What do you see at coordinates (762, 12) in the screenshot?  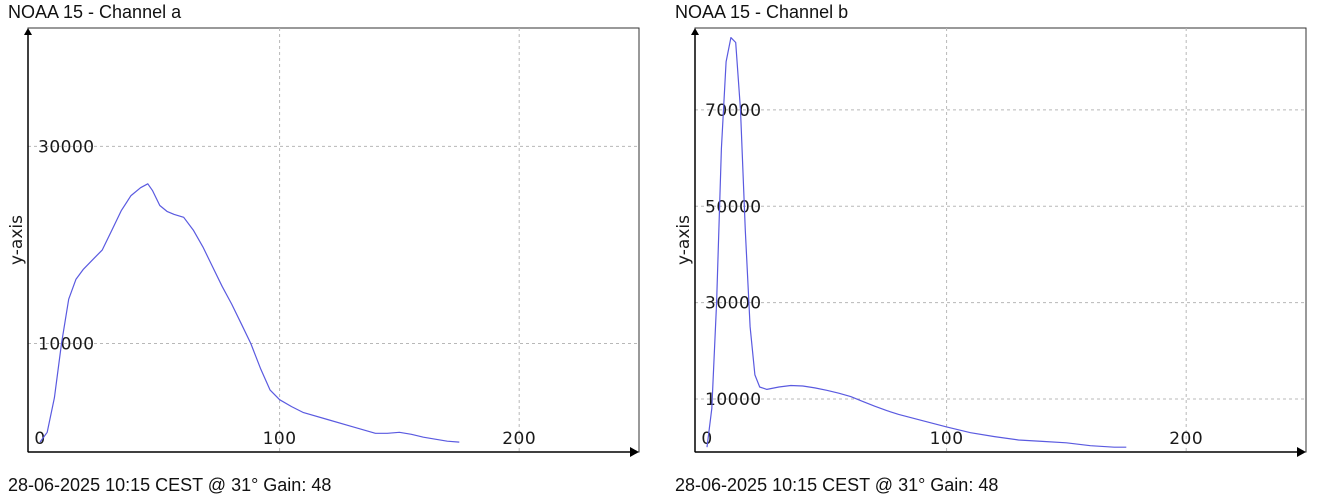 I see `chart-title: NOAA 15 - Channel b` at bounding box center [762, 12].